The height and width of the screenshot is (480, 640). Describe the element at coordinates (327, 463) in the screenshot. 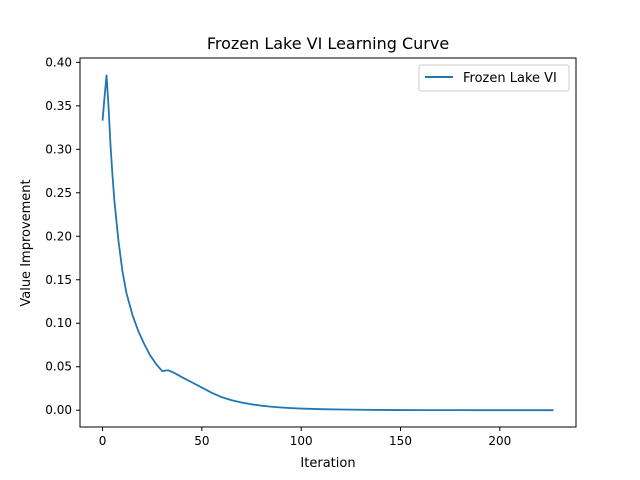

I see `x-axis-label: Iteration` at that location.